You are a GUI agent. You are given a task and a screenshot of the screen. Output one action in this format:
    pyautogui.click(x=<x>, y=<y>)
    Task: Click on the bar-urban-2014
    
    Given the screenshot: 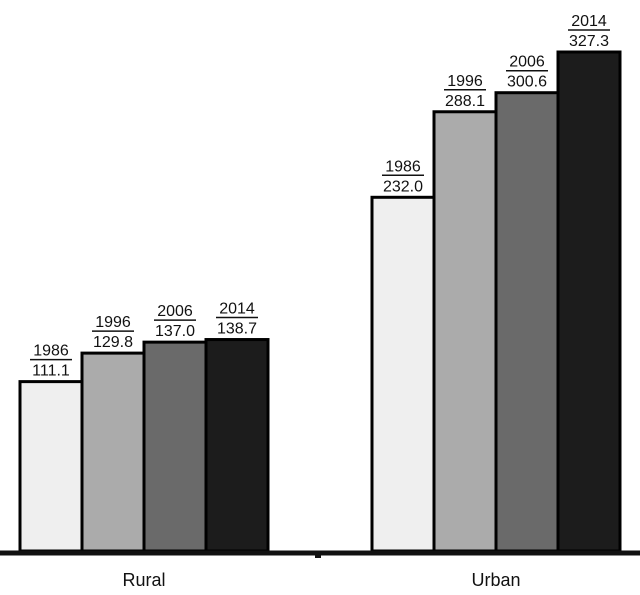 What is the action you would take?
    pyautogui.click(x=589, y=301)
    